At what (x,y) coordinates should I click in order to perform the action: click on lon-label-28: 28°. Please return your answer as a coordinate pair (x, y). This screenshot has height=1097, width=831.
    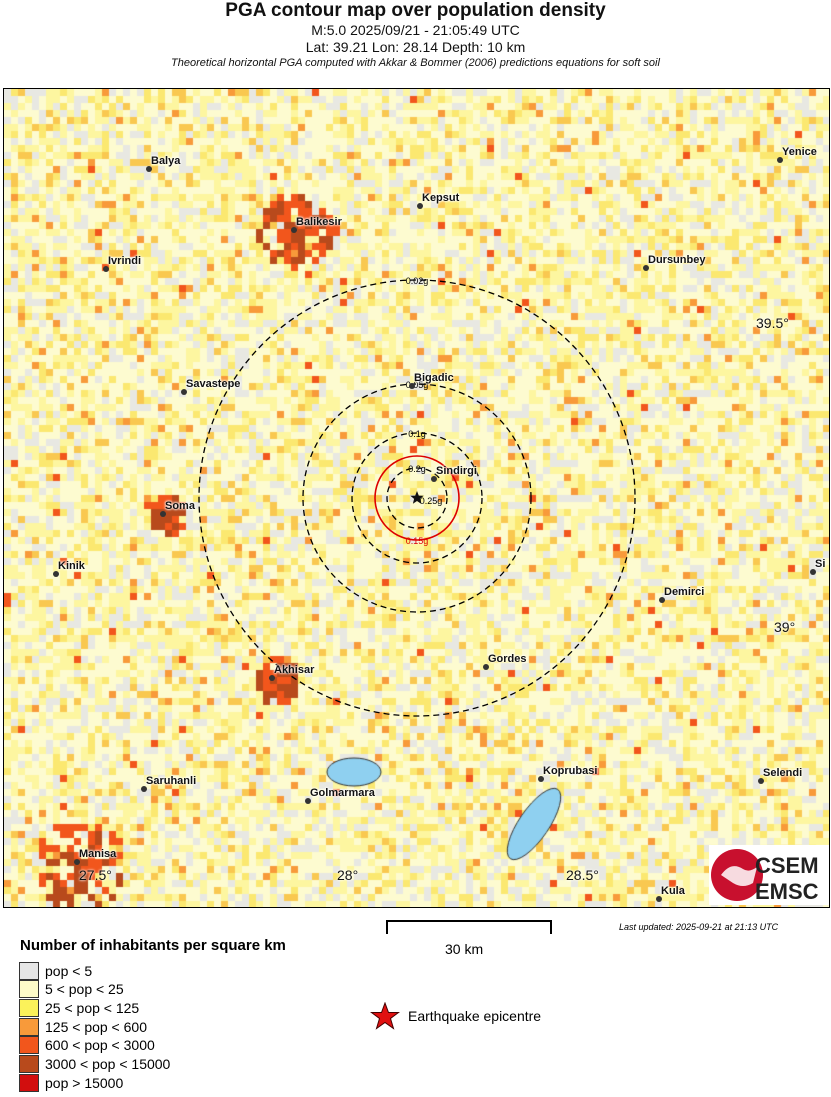
    Looking at the image, I should click on (348, 875).